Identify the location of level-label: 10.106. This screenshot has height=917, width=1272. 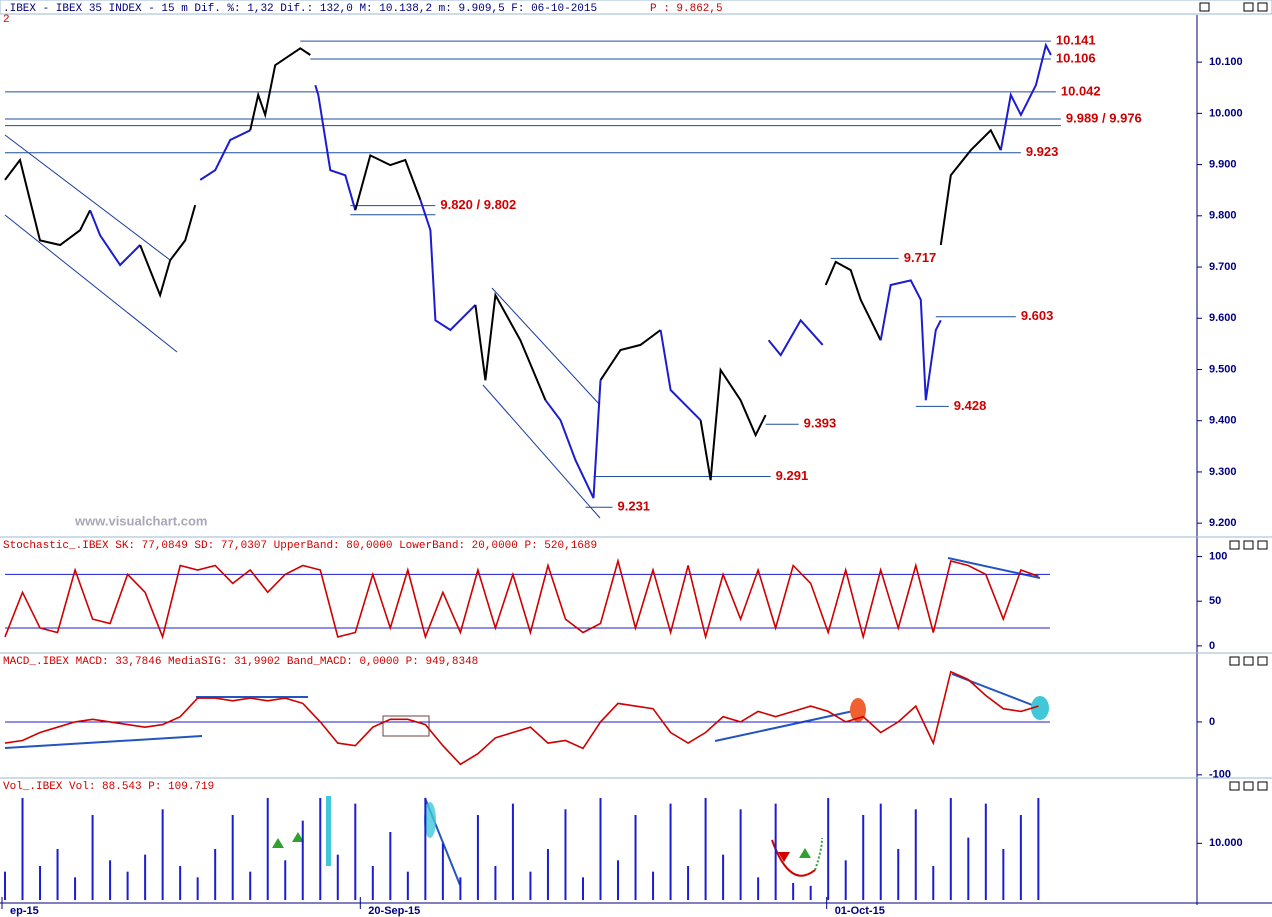
(1076, 57).